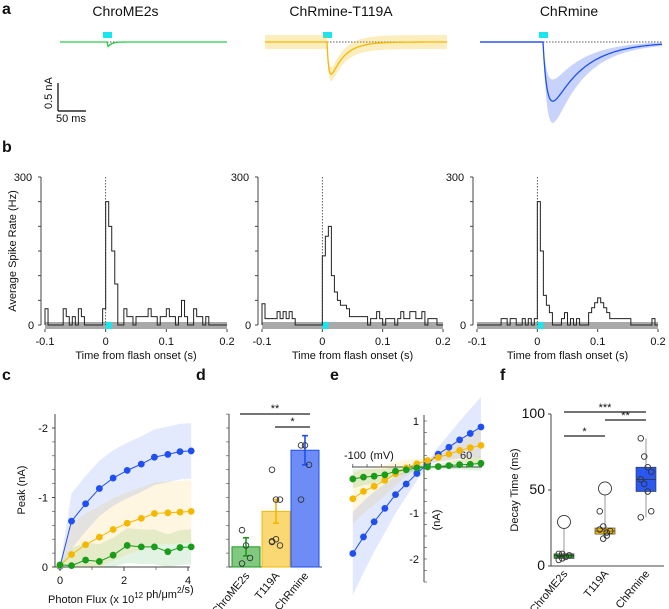 This screenshot has height=609, width=669. I want to click on panel-label-f: f, so click(503, 375).